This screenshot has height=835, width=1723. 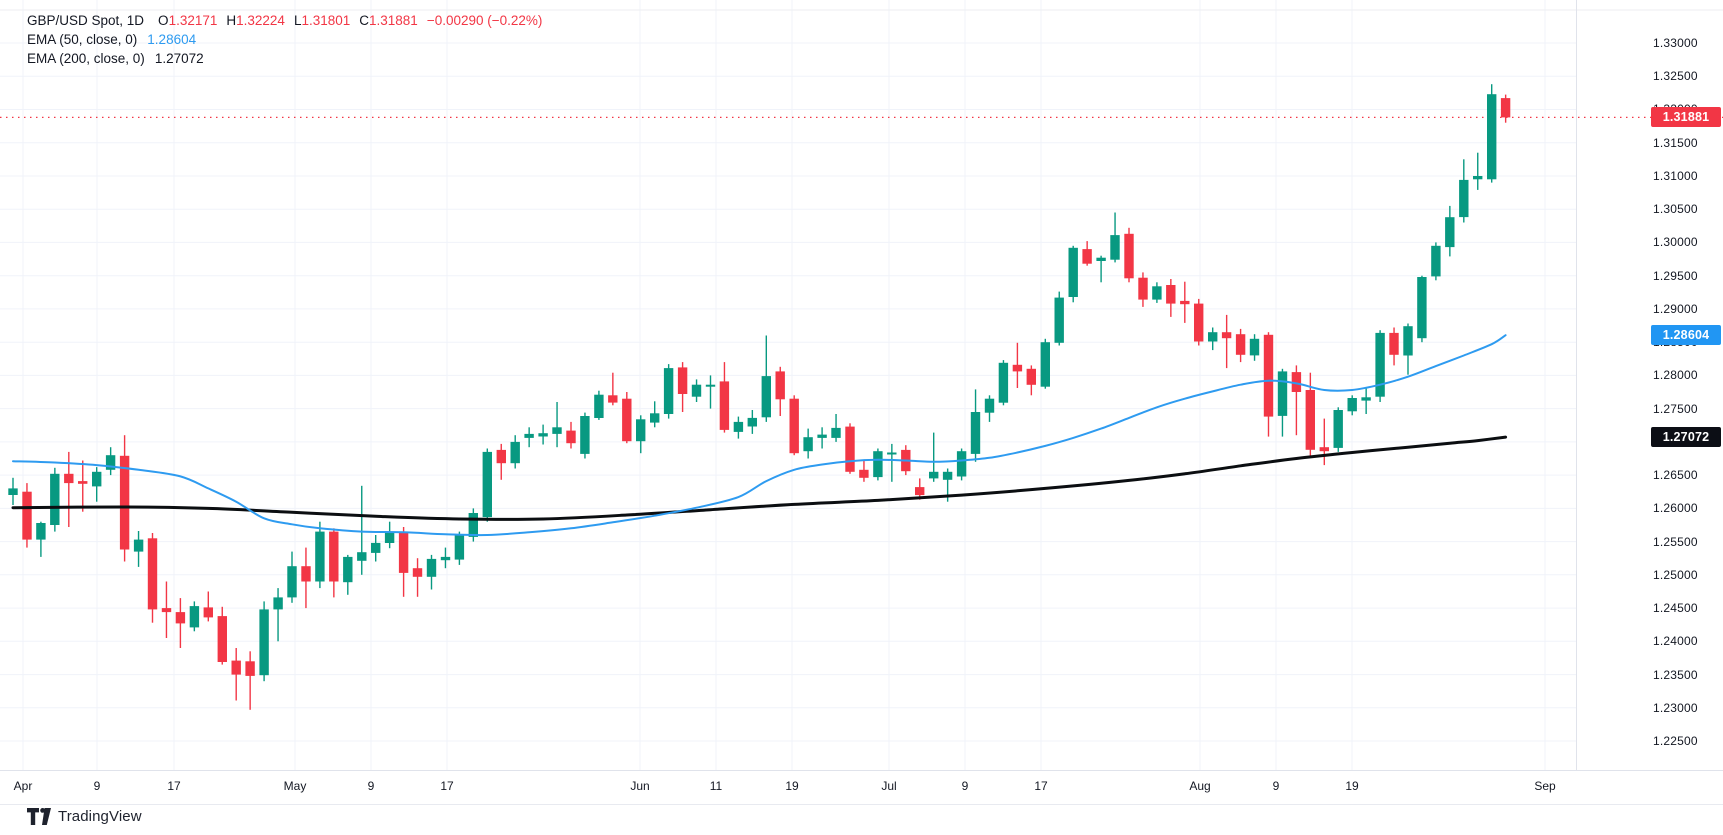 I want to click on time-axis-label: Jul, so click(x=889, y=786).